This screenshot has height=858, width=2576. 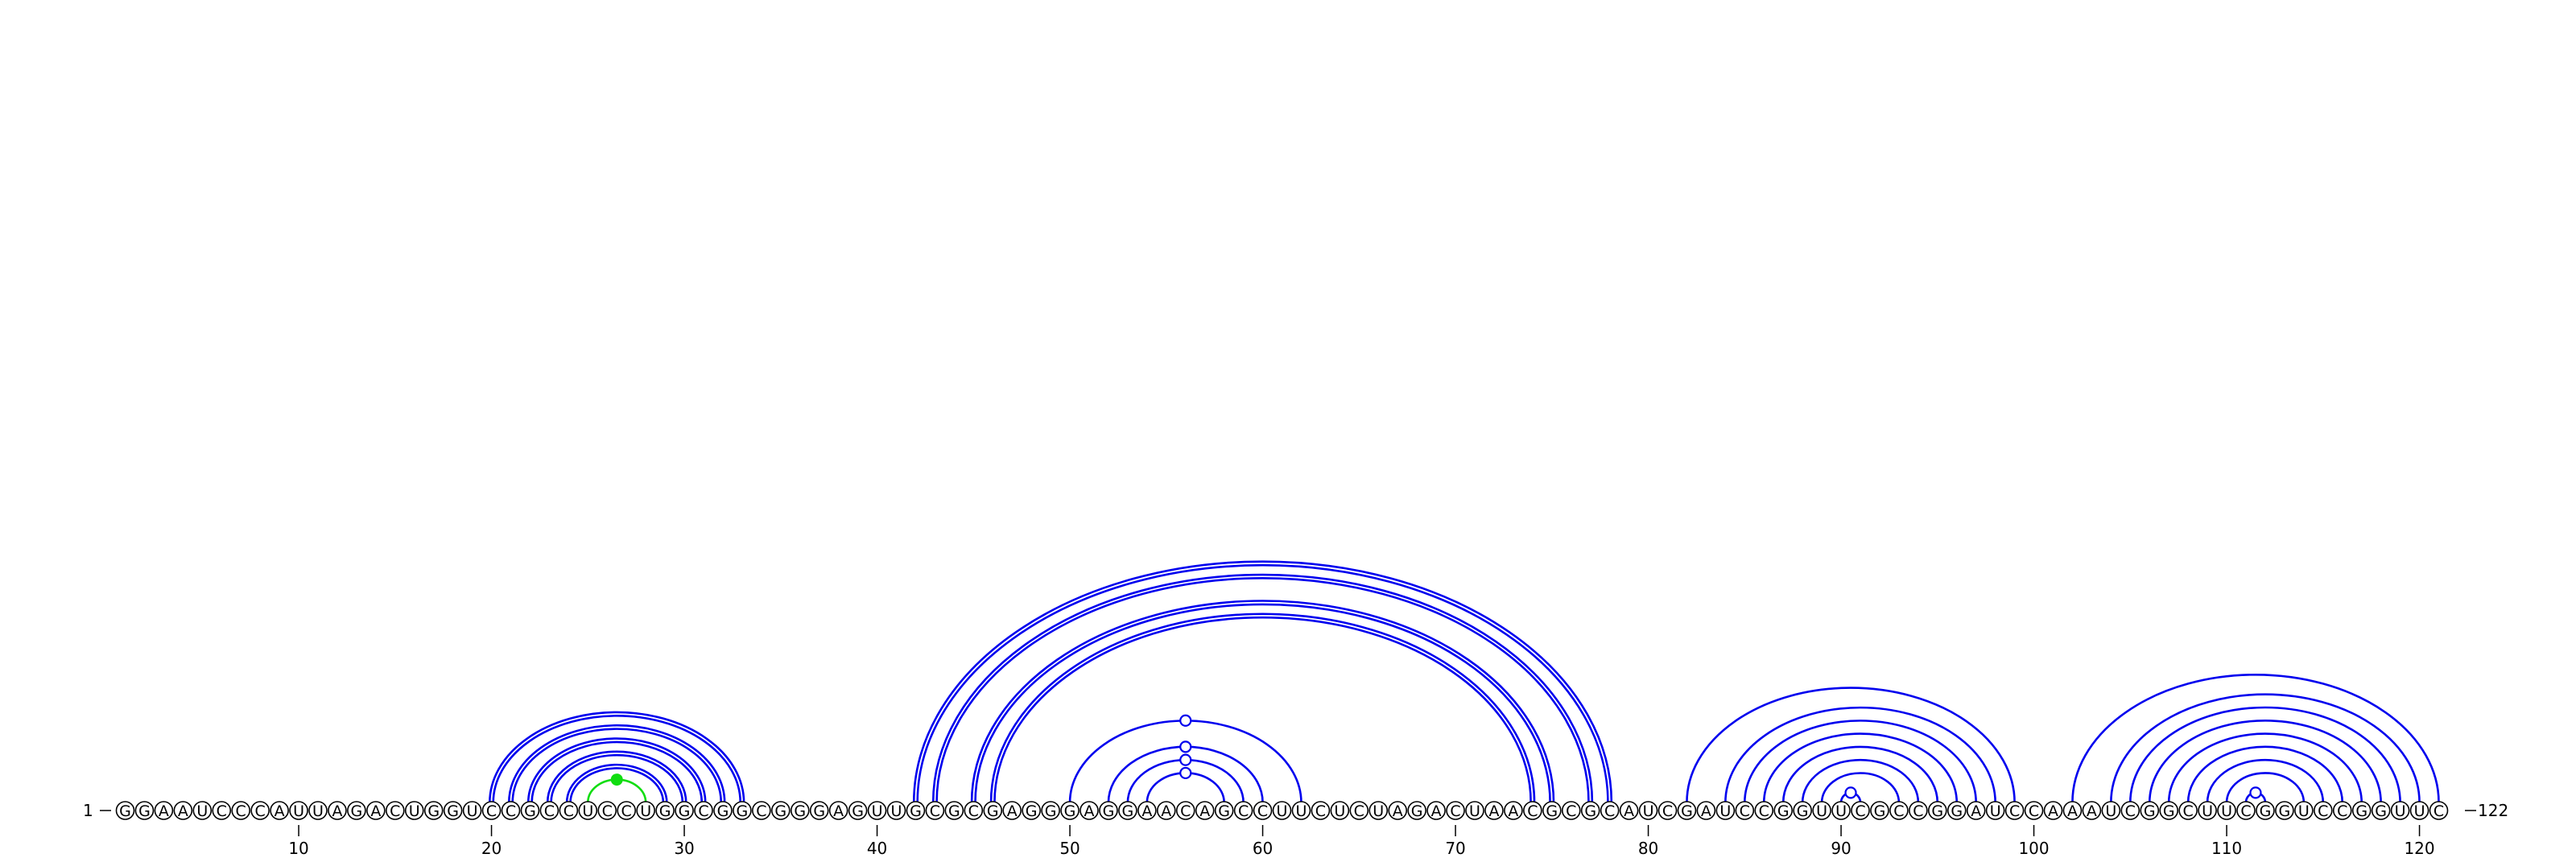 What do you see at coordinates (1455, 849) in the screenshot?
I see `tick-label-70: 70` at bounding box center [1455, 849].